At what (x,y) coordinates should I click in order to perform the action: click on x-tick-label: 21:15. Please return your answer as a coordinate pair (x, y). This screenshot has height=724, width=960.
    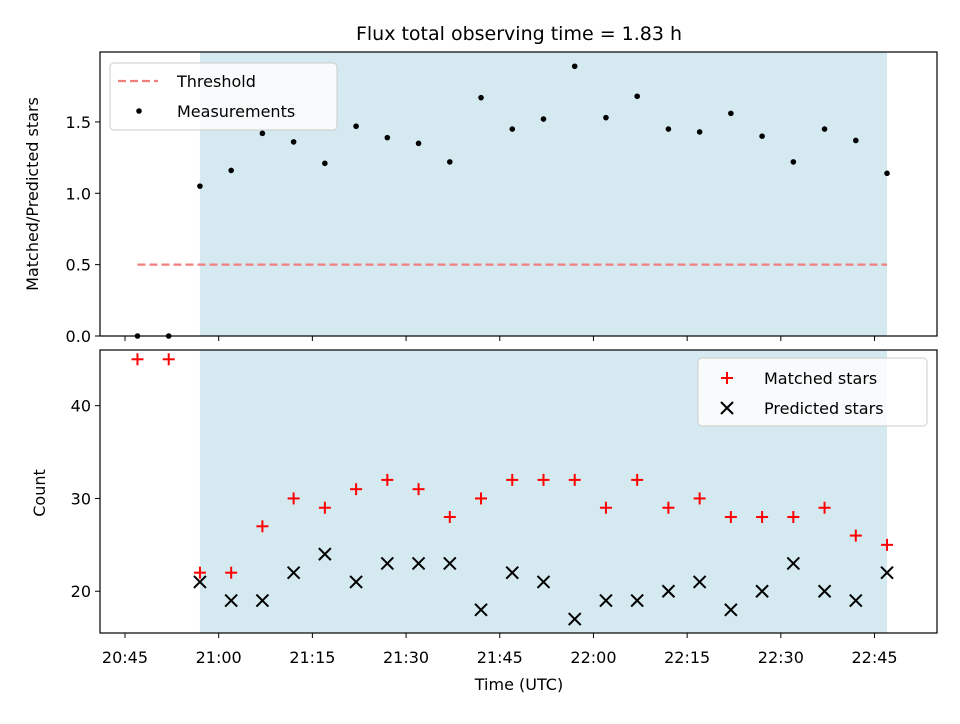
    Looking at the image, I should click on (312, 657).